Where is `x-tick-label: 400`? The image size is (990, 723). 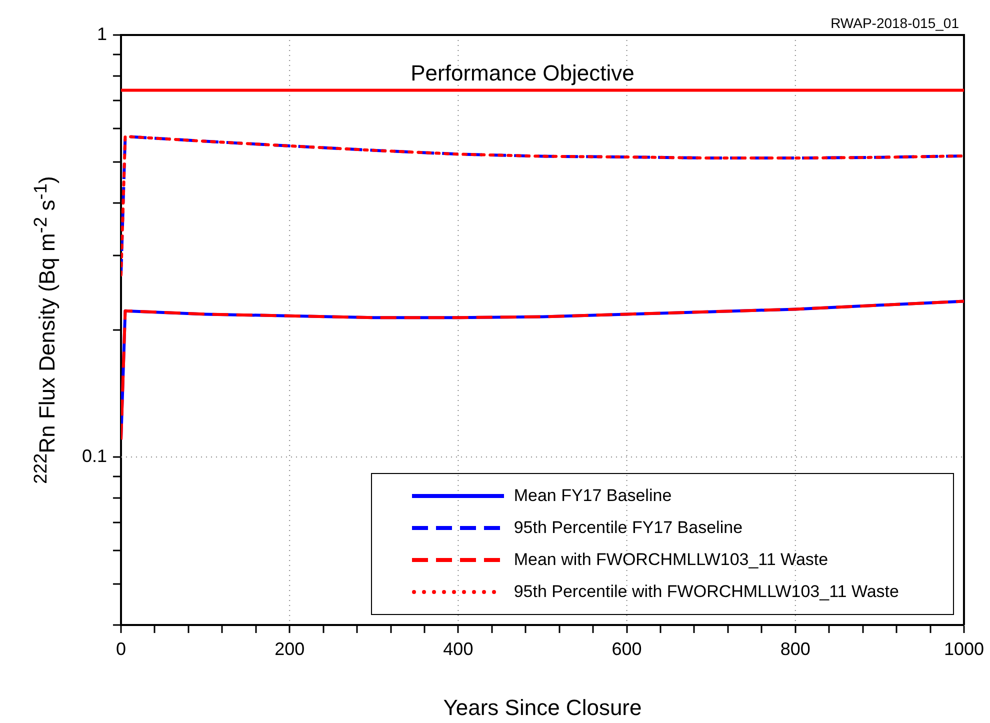 x-tick-label: 400 is located at coordinates (458, 648).